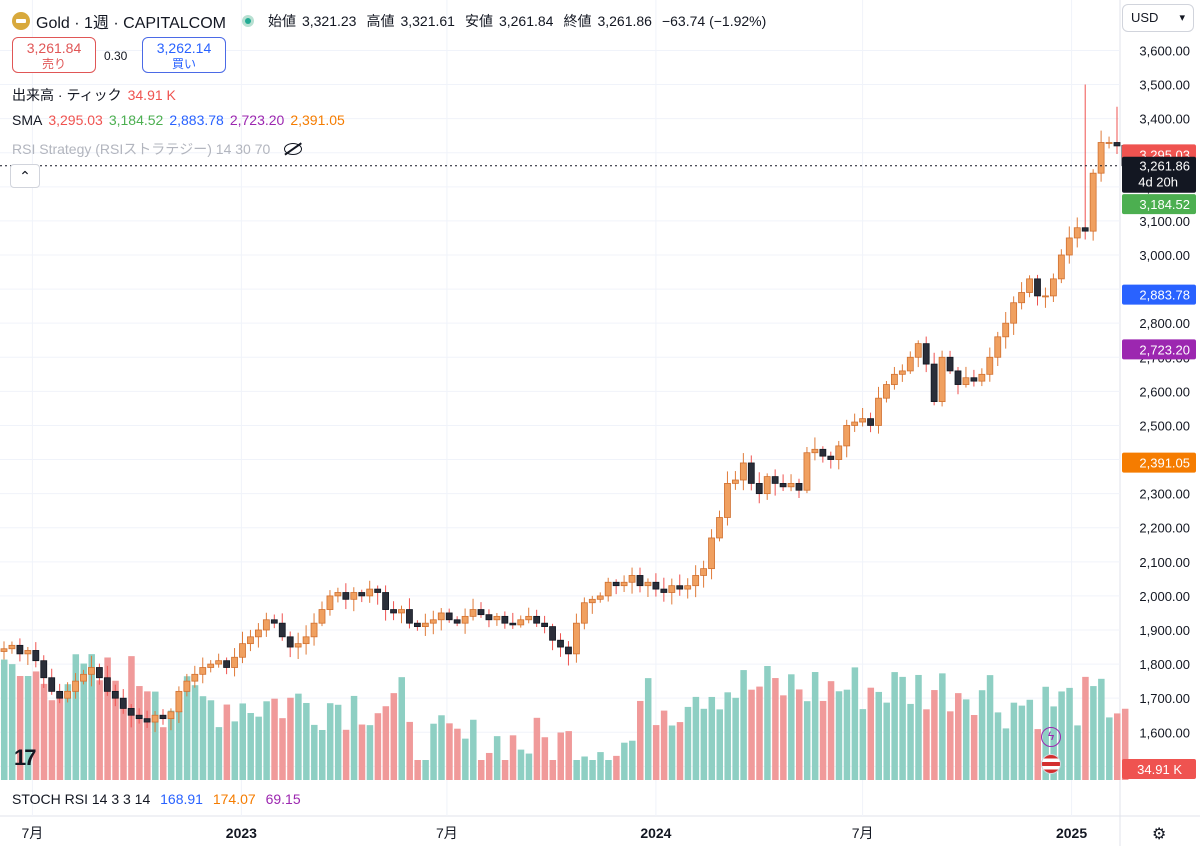  Describe the element at coordinates (157, 149) in the screenshot. I see `rsi-strategy-legend: RSI Strategy (RSIストラテジー) 14 30 70` at that location.